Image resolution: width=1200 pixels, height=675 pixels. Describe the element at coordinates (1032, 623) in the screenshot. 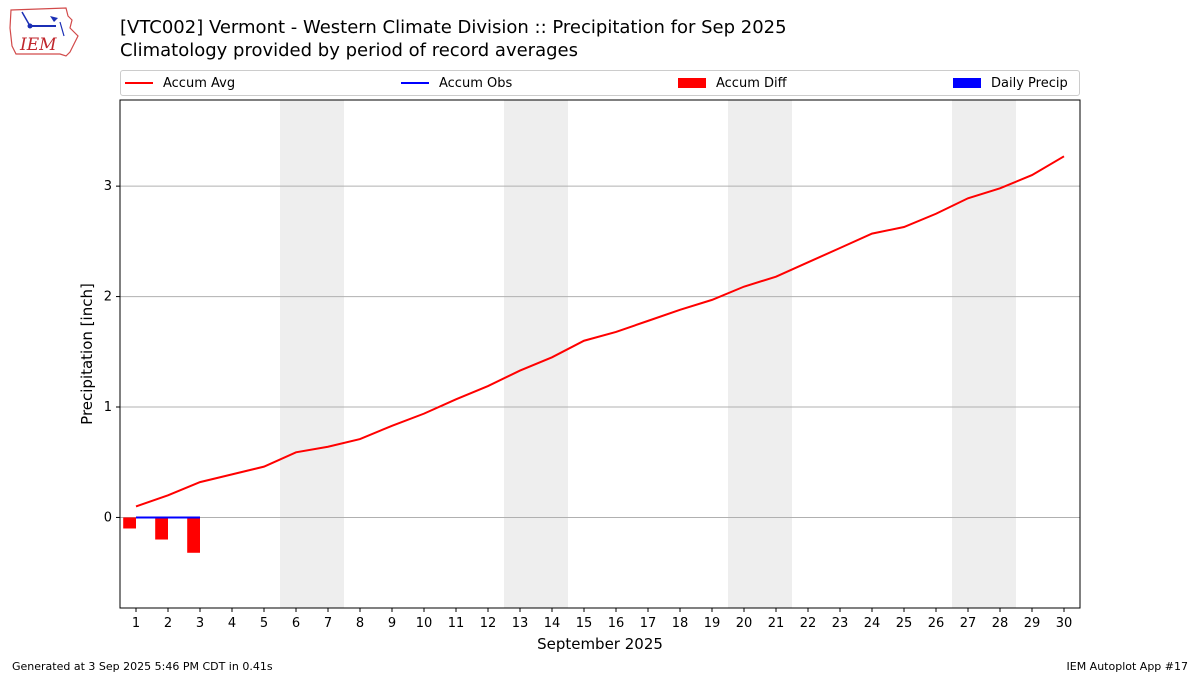

I see `x-tick-label: 29` at that location.